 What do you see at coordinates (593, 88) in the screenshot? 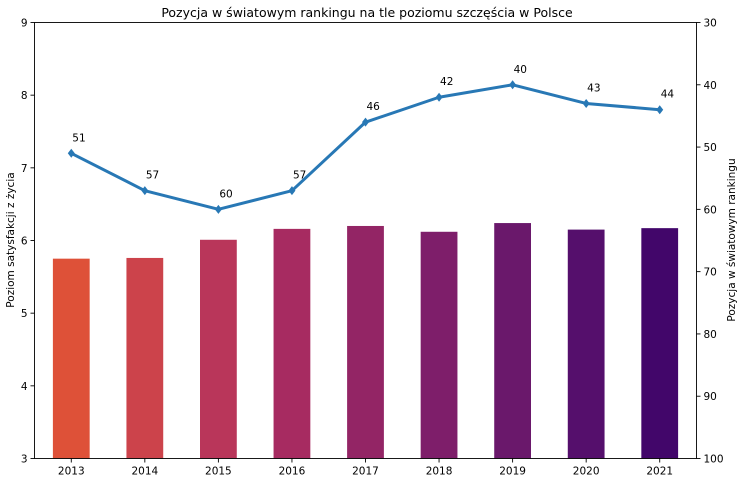
I see `rank-label-2020: 43` at bounding box center [593, 88].